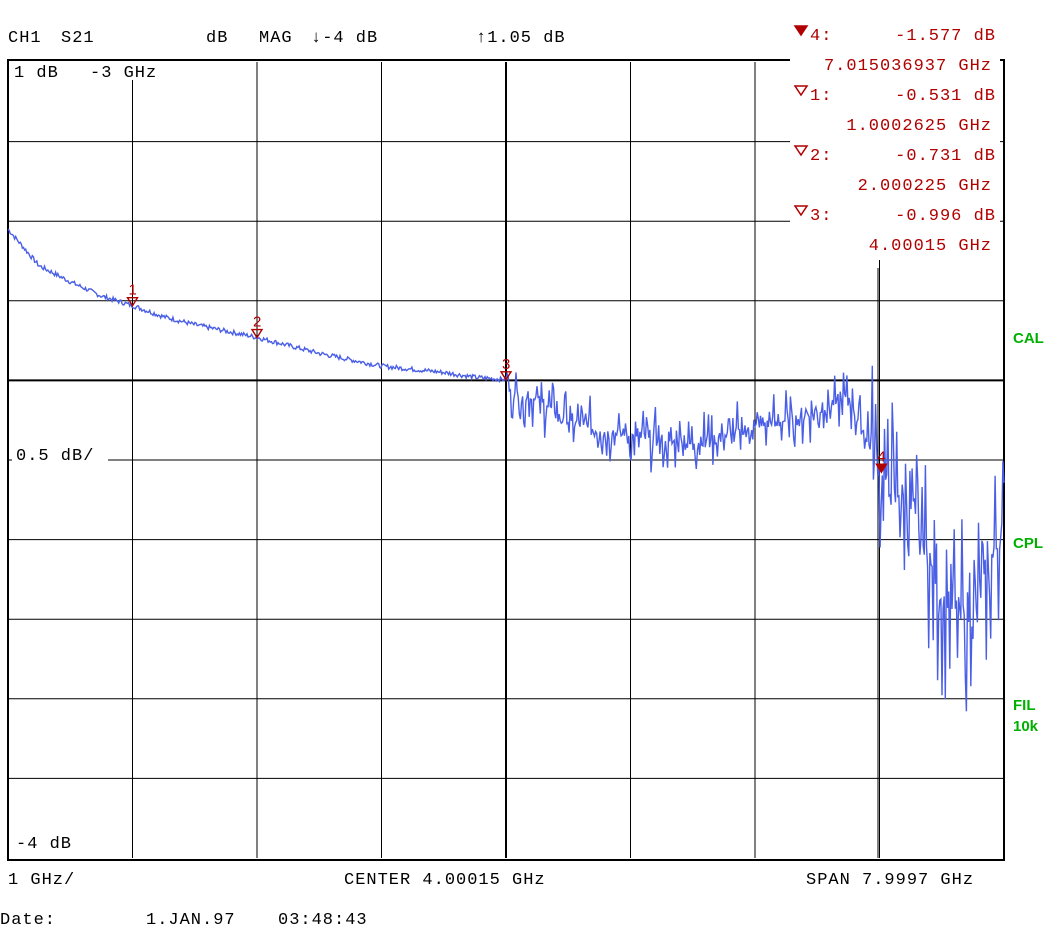  I want to click on bottom-label-bg, so click(52, 841).